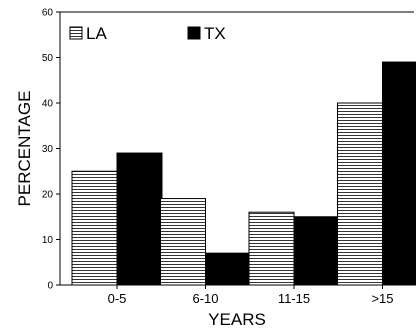  What do you see at coordinates (194, 33) in the screenshot?
I see `legend-swatch-tx` at bounding box center [194, 33].